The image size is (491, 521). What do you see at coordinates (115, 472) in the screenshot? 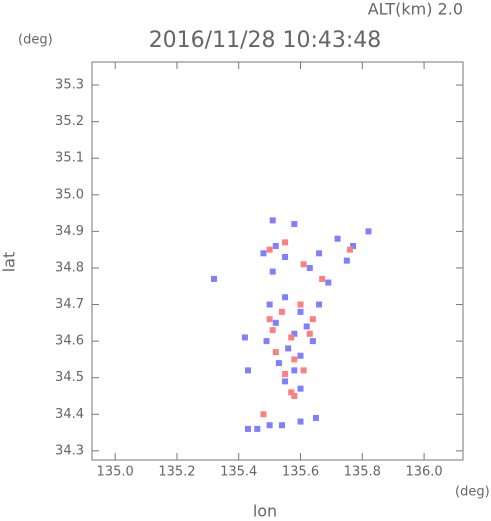
I see `x-tick-label: 135.0` at bounding box center [115, 472].